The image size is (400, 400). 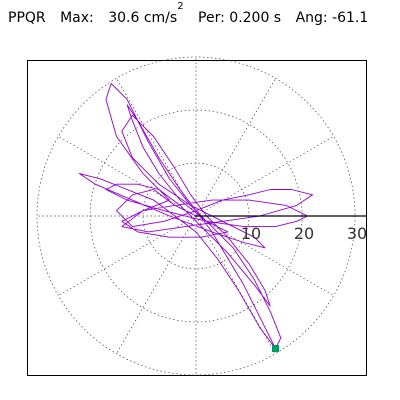 What do you see at coordinates (255, 18) in the screenshot?
I see `per-value: 0.200 s` at bounding box center [255, 18].